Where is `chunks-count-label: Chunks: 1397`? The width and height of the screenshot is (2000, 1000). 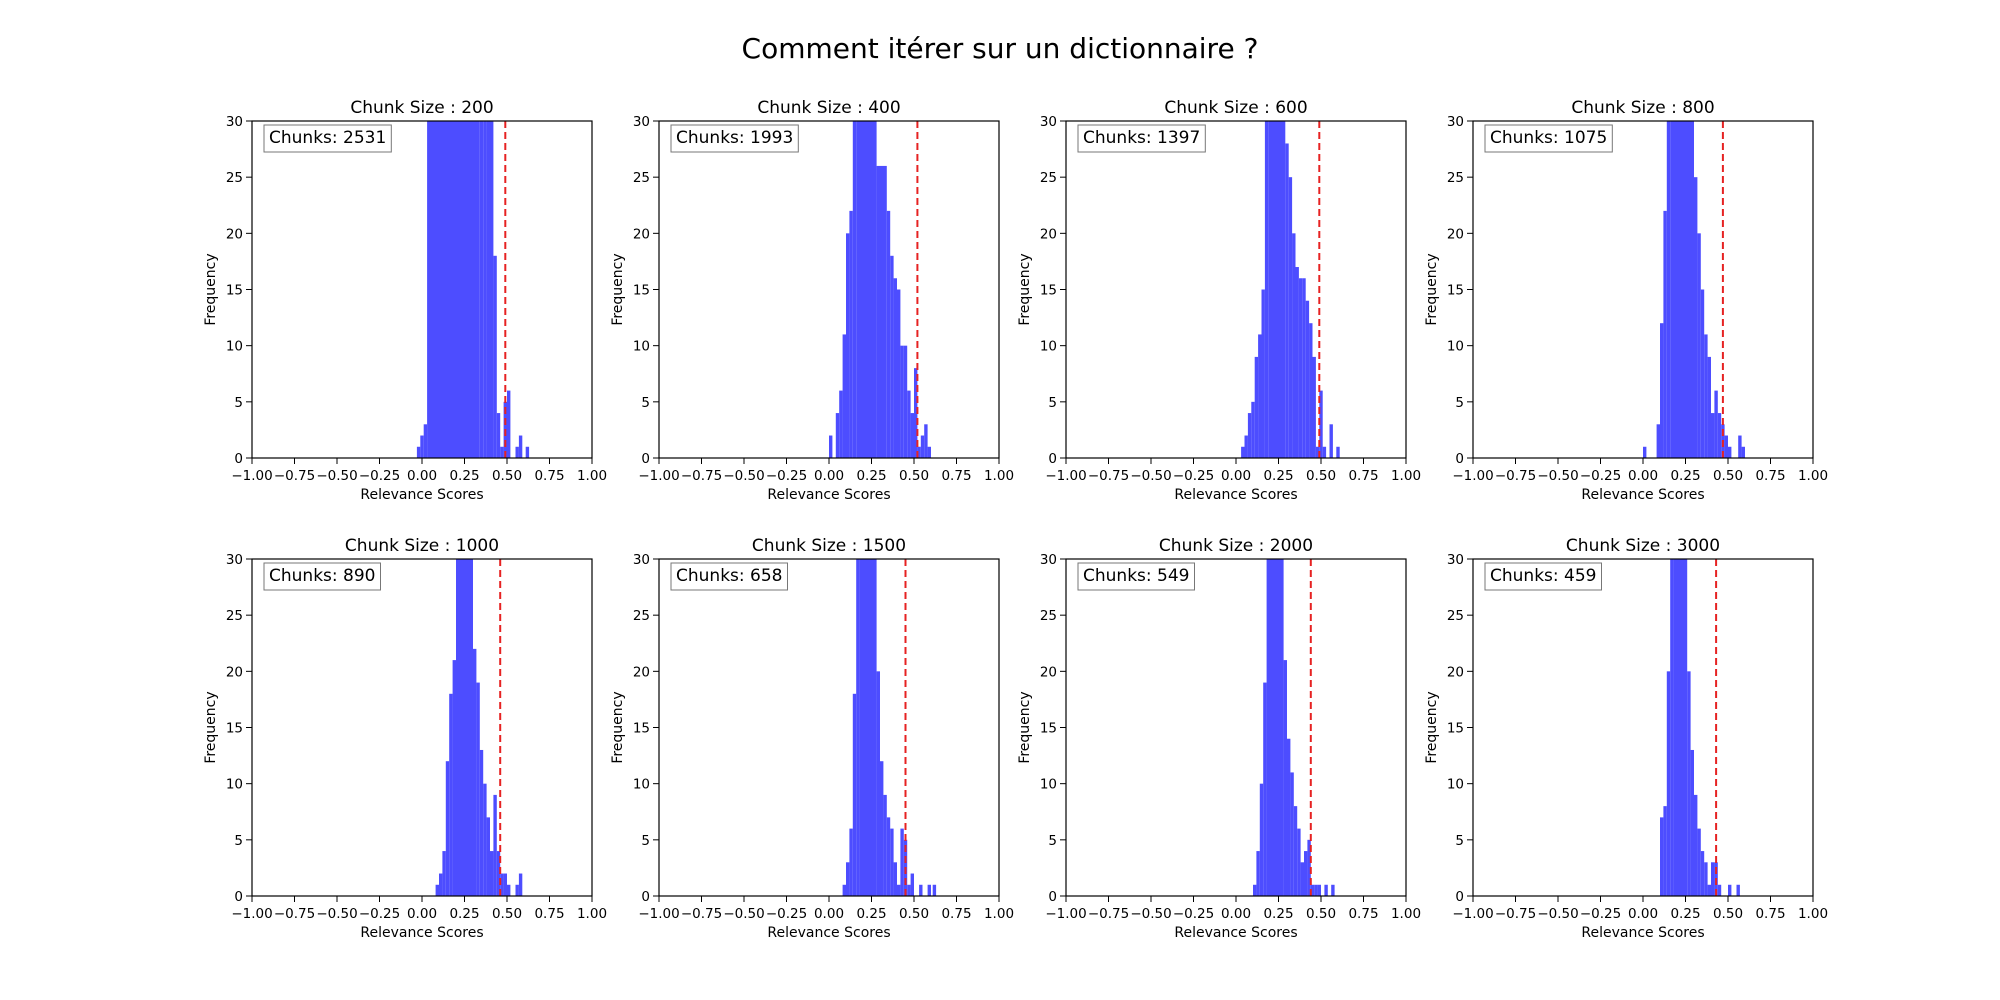 chunks-count-label: Chunks: 1397 is located at coordinates (1141, 138).